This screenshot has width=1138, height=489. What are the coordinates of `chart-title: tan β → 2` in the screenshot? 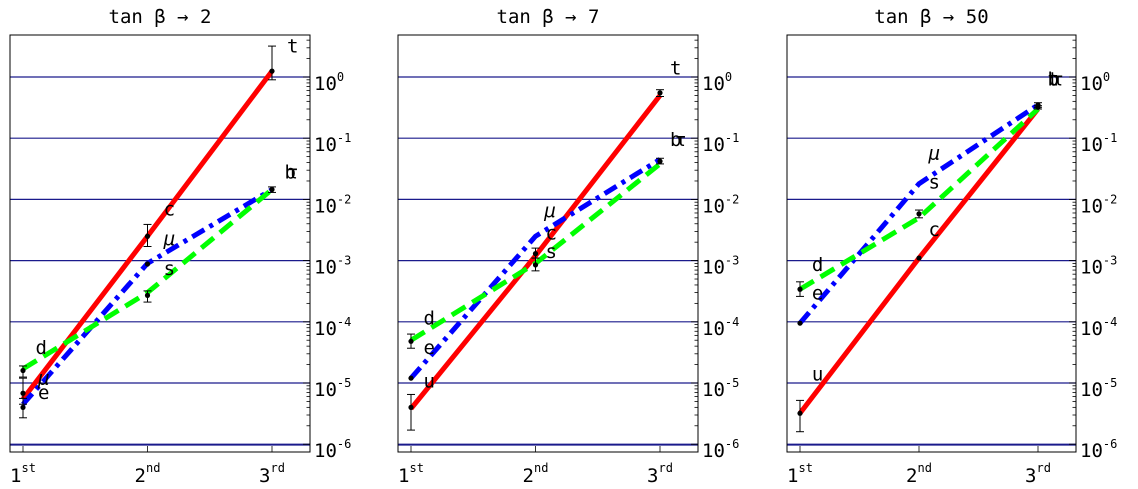 It's located at (160, 17).